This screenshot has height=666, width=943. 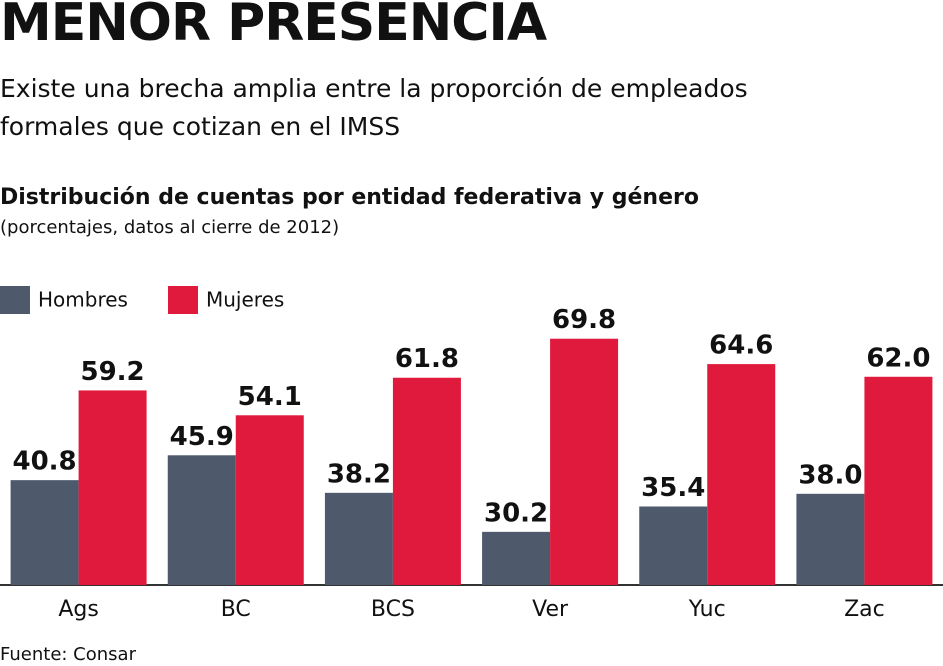 What do you see at coordinates (393, 609) in the screenshot?
I see `x-tick-label: BCS` at bounding box center [393, 609].